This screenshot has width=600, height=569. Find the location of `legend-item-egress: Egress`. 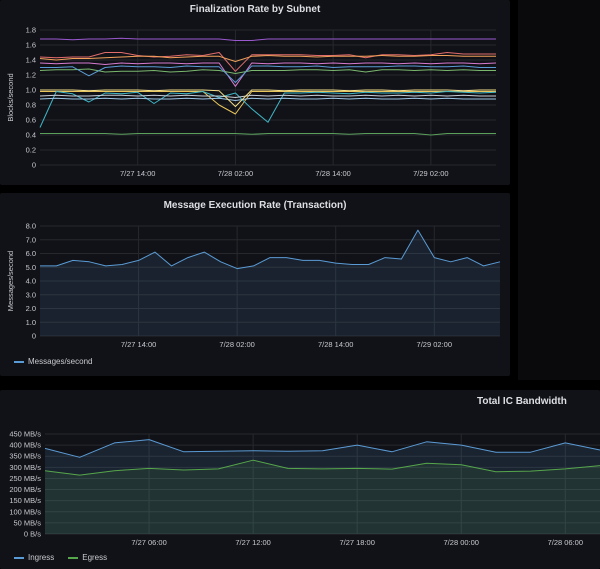

legend-item-egress: Egress is located at coordinates (87, 557).